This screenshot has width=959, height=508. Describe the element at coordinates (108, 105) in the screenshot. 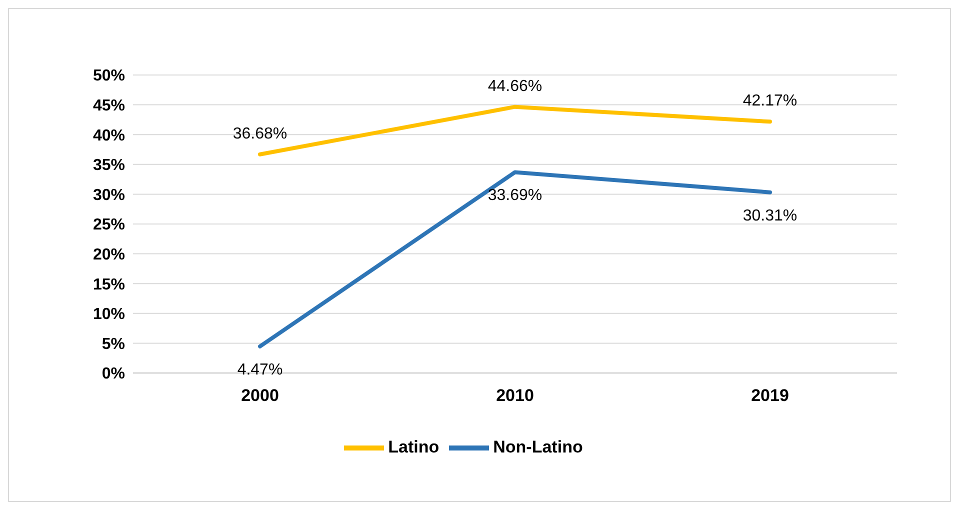

I see `y-tick-label: 45%` at that location.